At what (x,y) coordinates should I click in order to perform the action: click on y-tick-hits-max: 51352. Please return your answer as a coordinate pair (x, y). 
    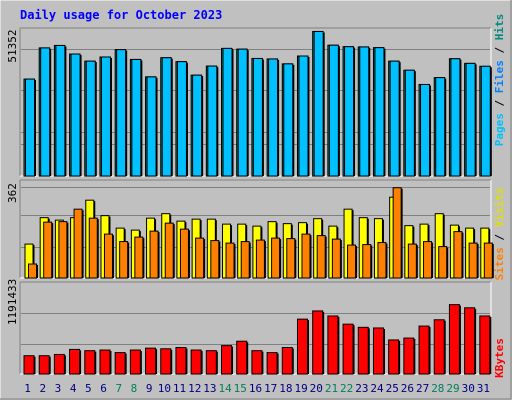
    Looking at the image, I should click on (12, 45).